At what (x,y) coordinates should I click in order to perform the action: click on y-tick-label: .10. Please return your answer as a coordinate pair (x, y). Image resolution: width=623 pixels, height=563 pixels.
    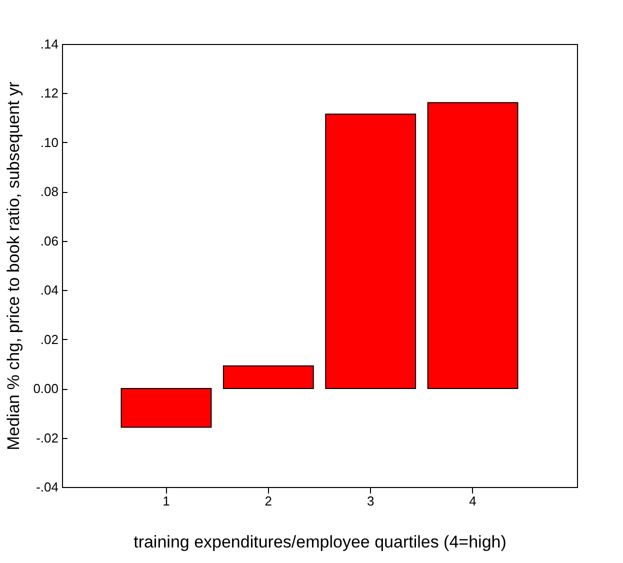
    Looking at the image, I should click on (49, 142).